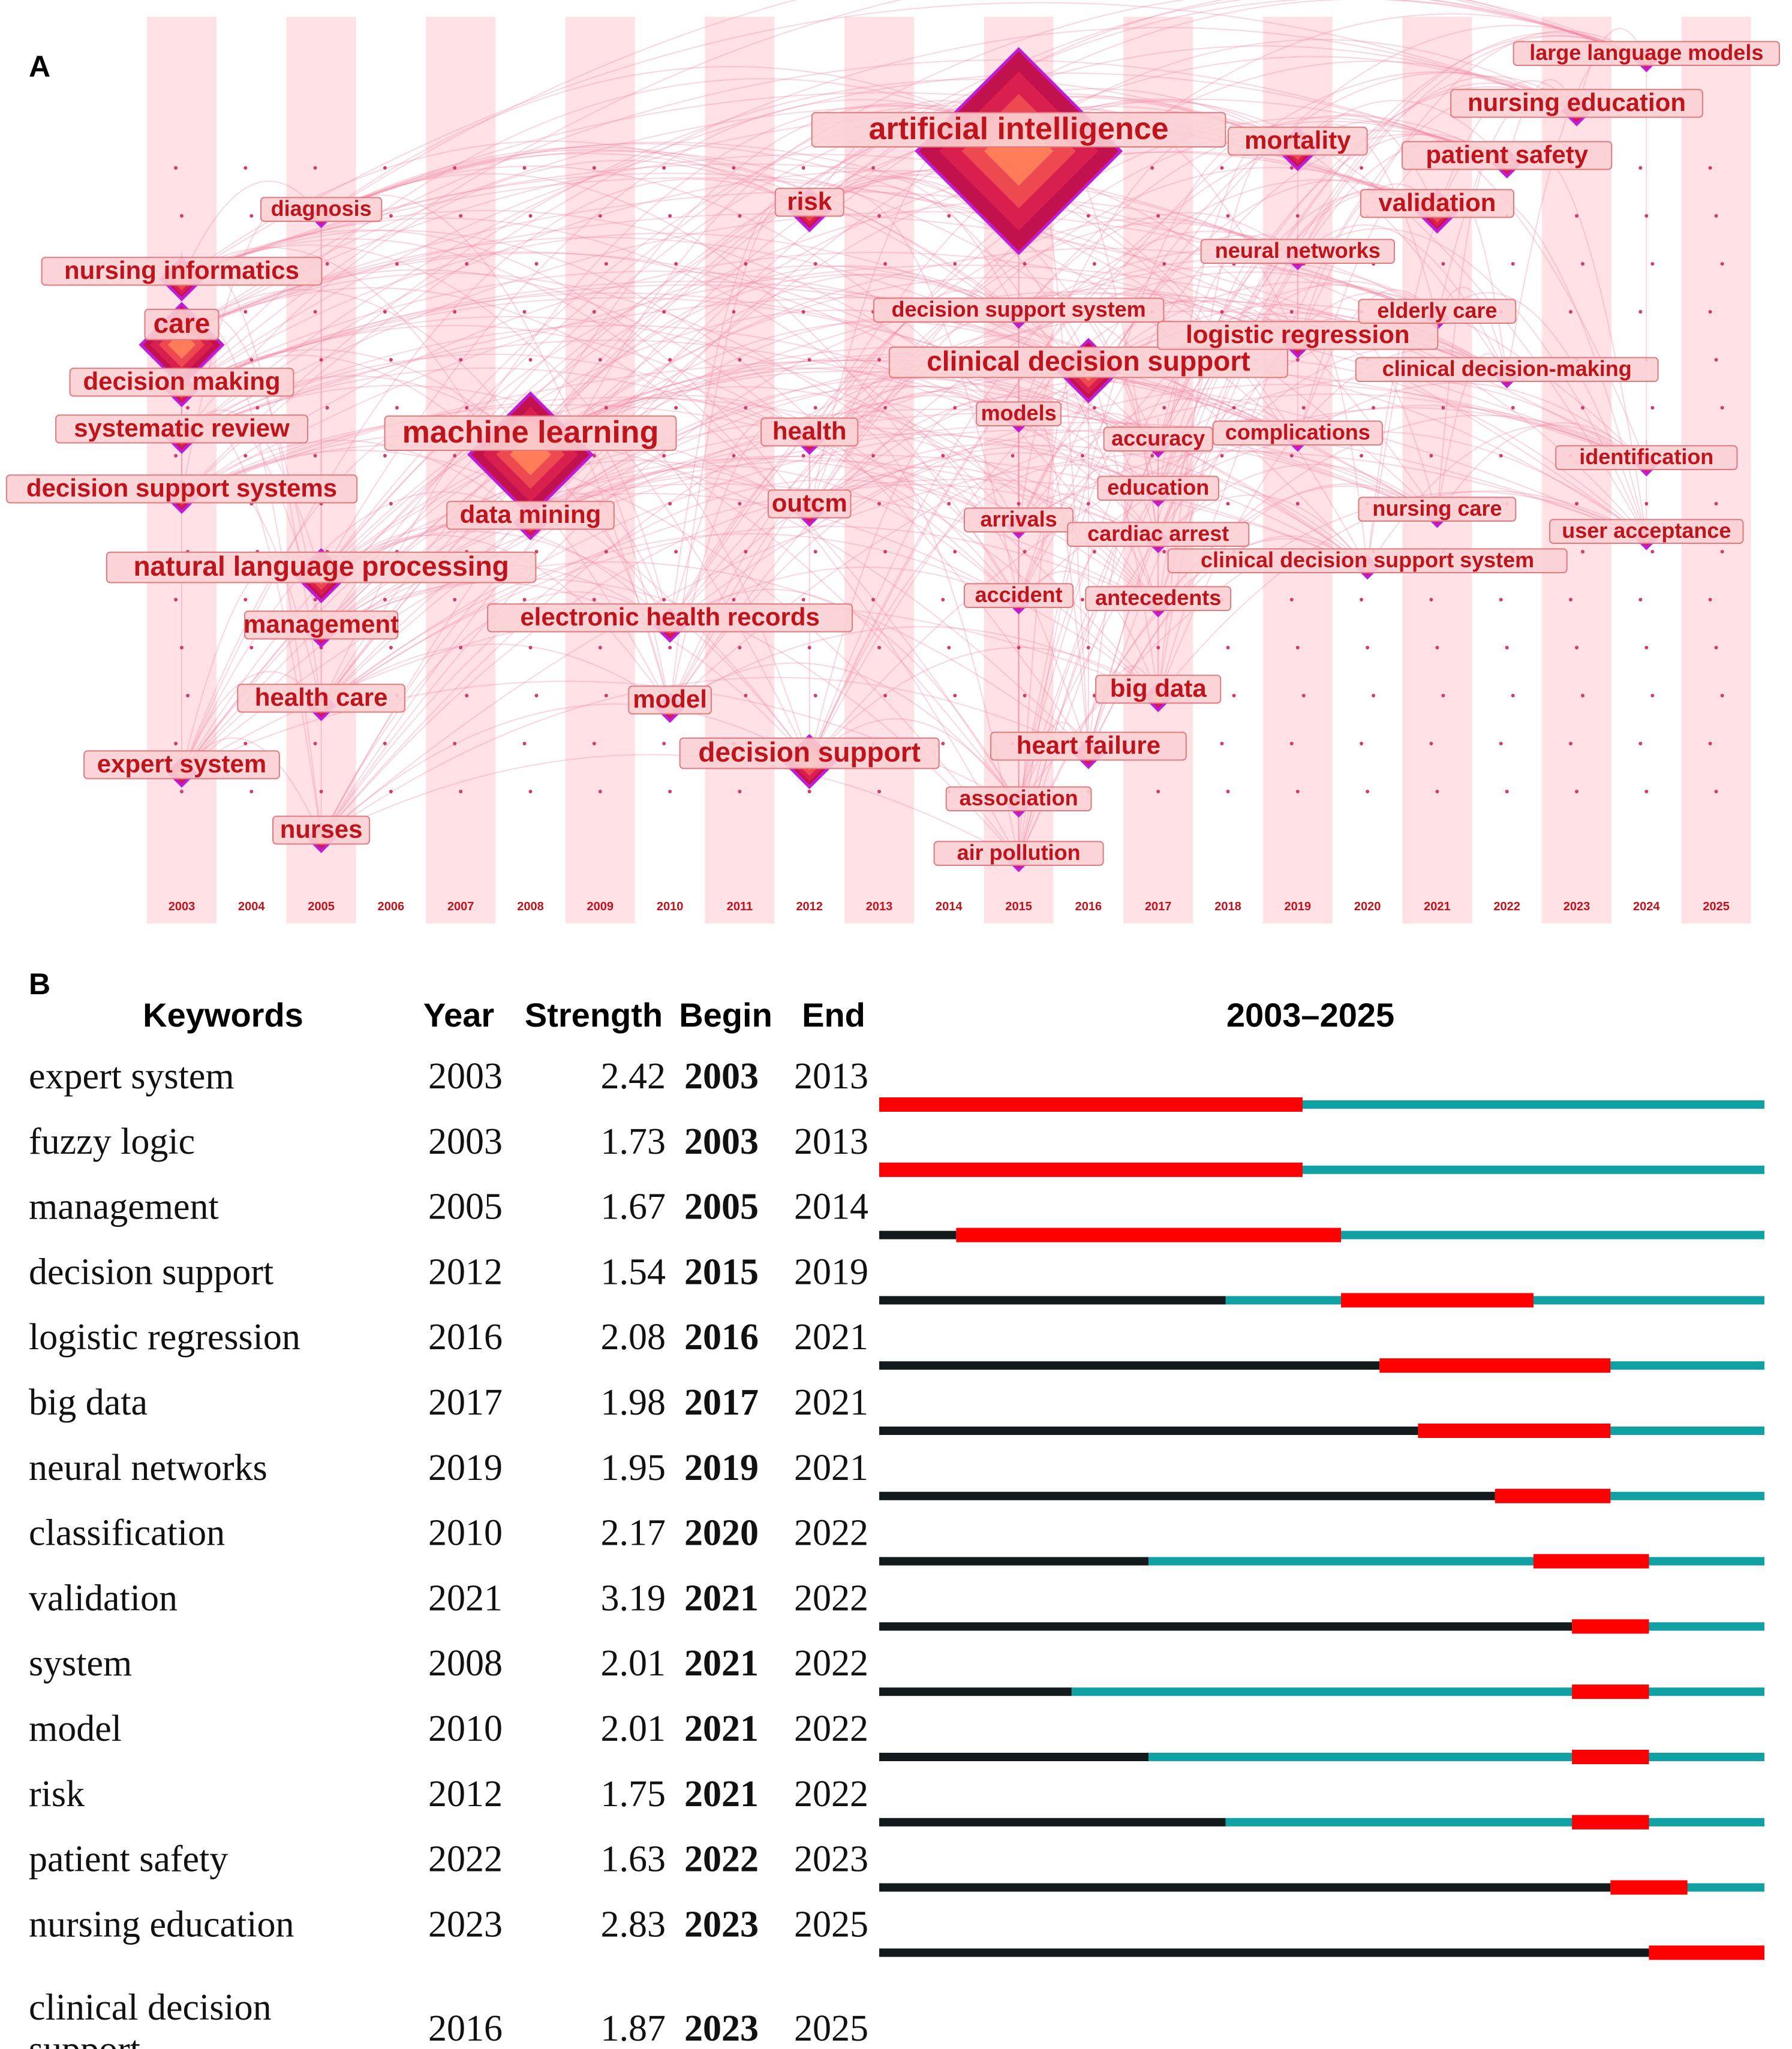  What do you see at coordinates (530, 432) in the screenshot?
I see `keyword-label: machine learning` at bounding box center [530, 432].